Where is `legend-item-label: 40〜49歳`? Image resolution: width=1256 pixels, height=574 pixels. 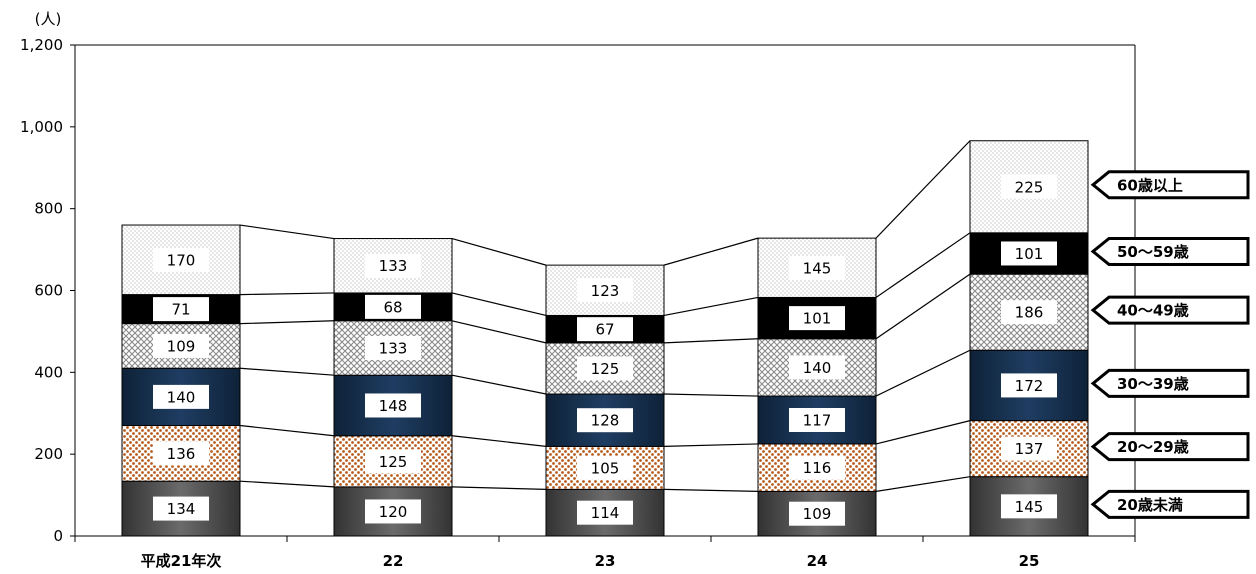 legend-item-label: 40〜49歳 is located at coordinates (1153, 311).